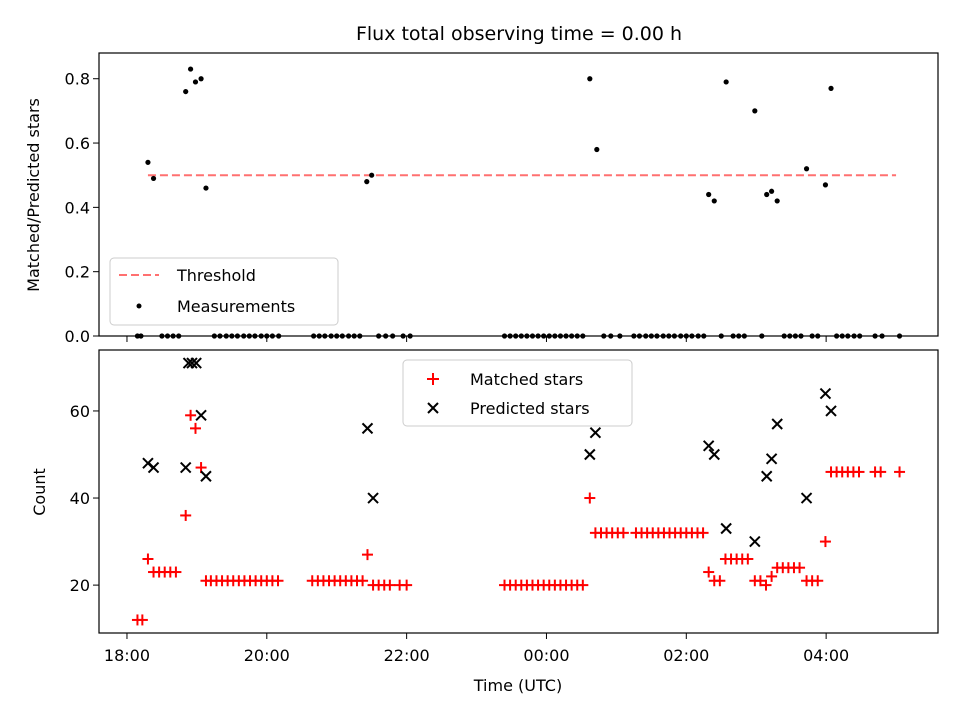 The width and height of the screenshot is (960, 720). What do you see at coordinates (77, 272) in the screenshot?
I see `ratio-y-tick-label: 0.2` at bounding box center [77, 272].